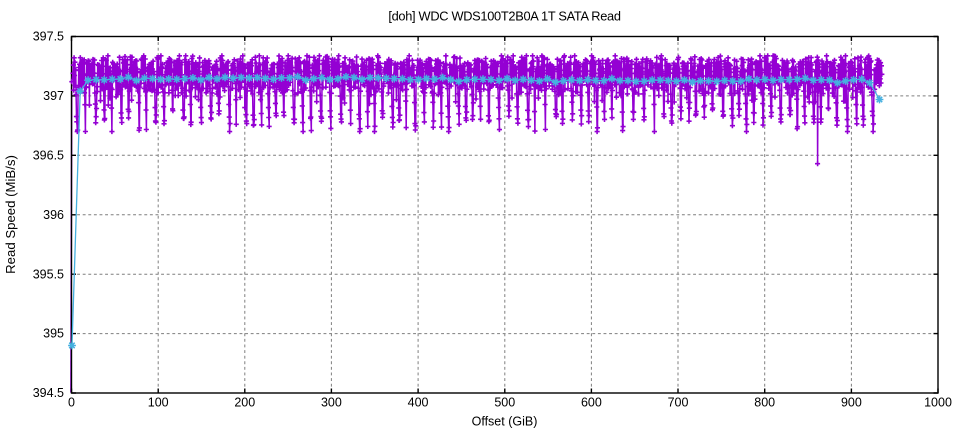 The width and height of the screenshot is (960, 432). I want to click on svg-text: 200, so click(244, 403).